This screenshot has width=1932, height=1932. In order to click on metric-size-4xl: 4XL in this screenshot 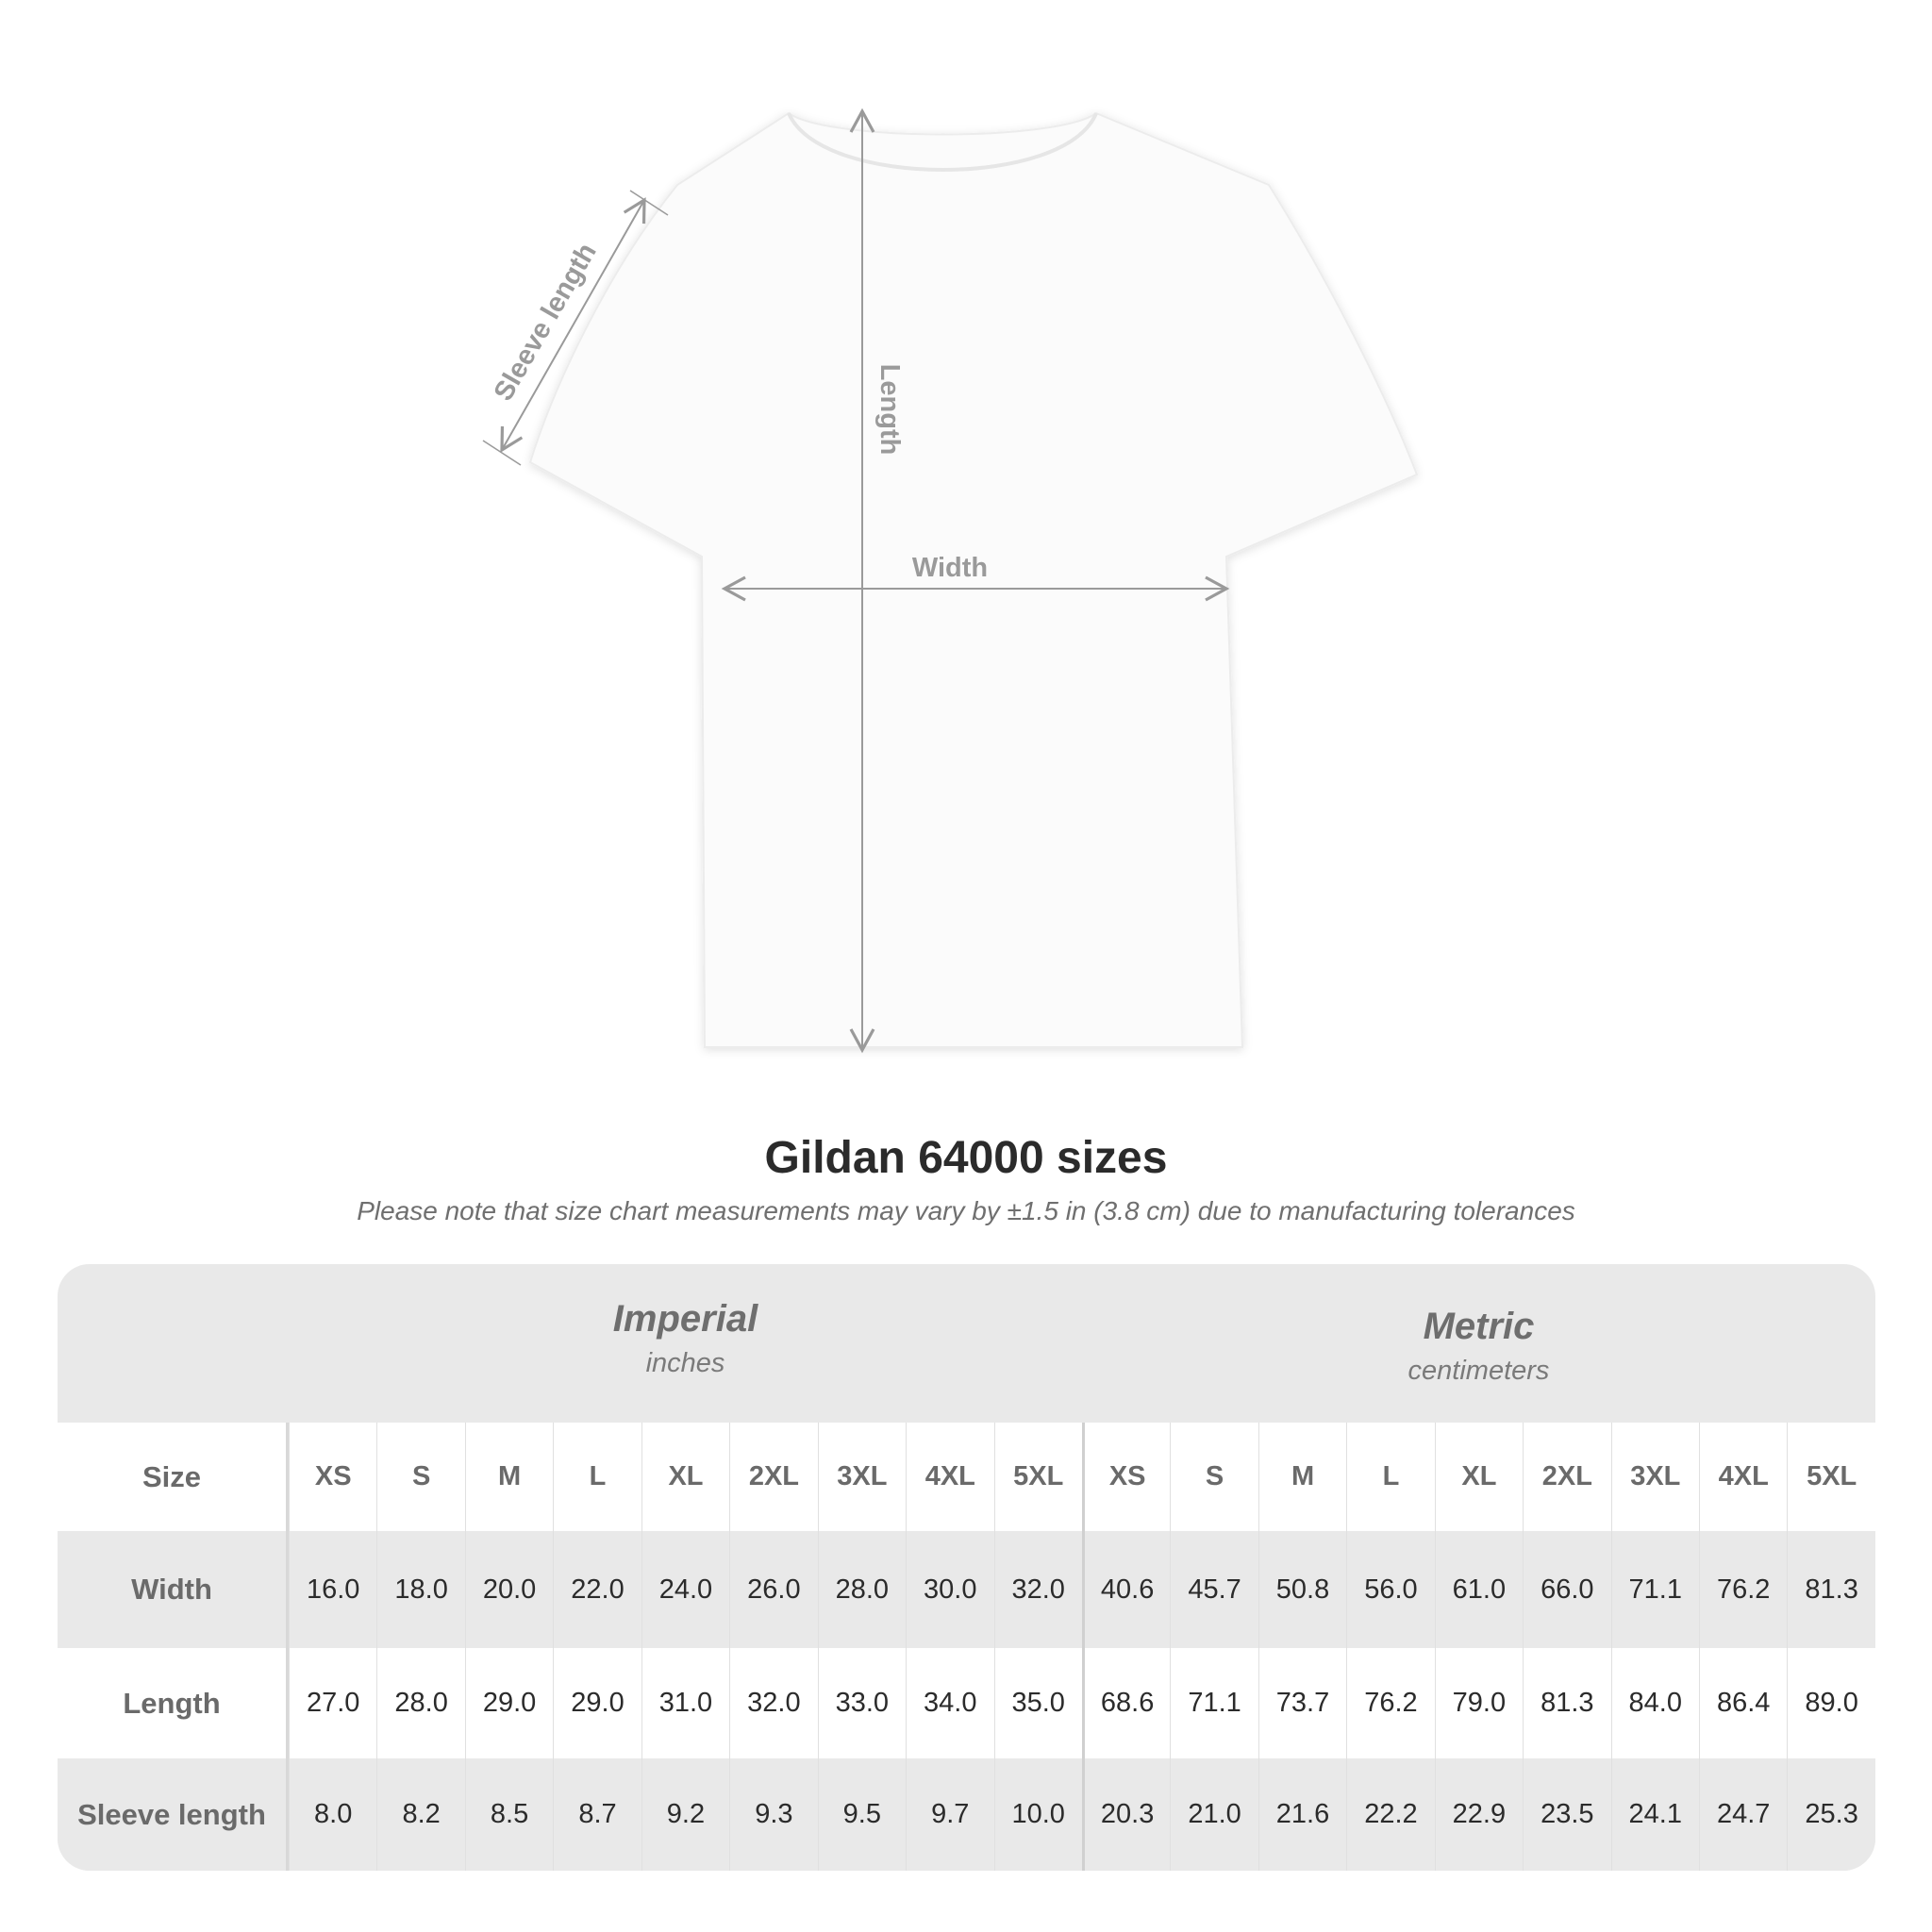, I will do `click(1743, 1477)`.